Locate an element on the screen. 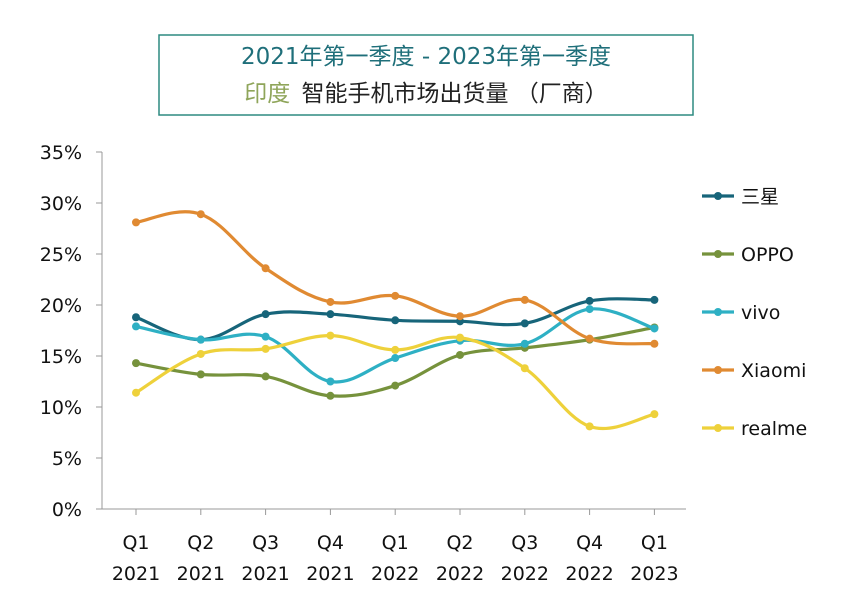 The height and width of the screenshot is (612, 855). series-三星 is located at coordinates (395, 319).